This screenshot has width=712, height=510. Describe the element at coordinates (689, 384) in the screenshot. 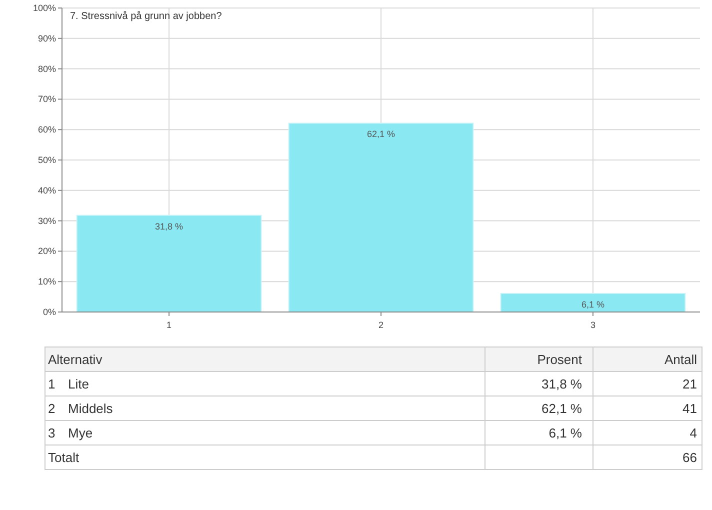

I see `text: 21` at that location.